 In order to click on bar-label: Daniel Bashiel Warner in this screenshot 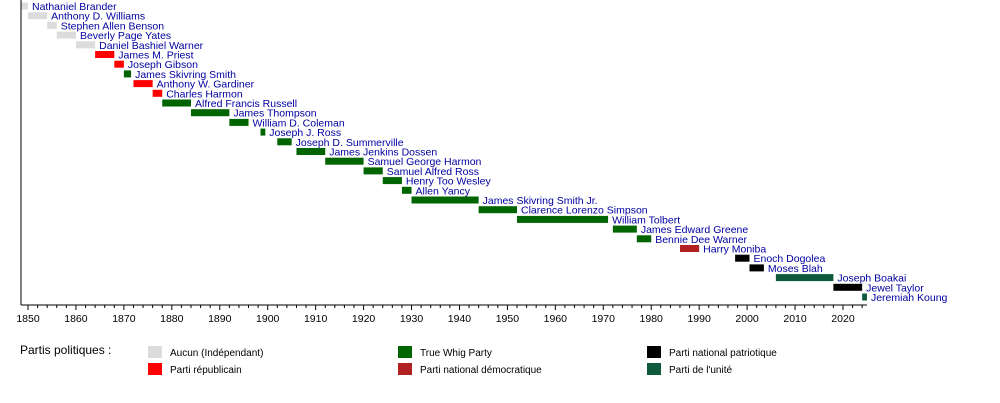, I will do `click(151, 46)`.